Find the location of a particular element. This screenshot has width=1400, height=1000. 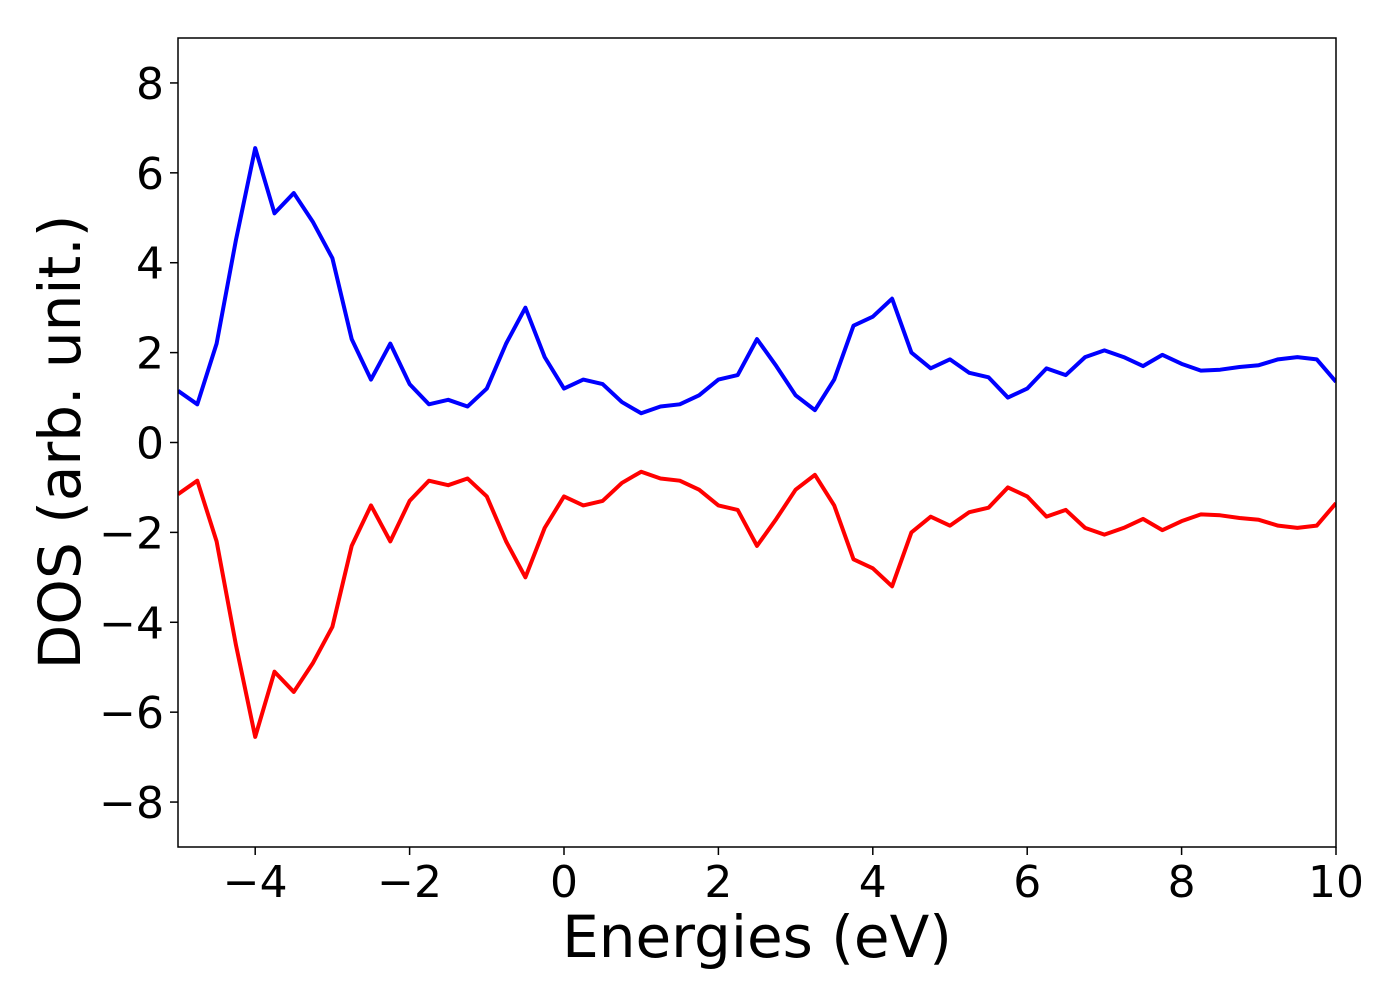

y-tick-label: 6 is located at coordinates (150, 174).